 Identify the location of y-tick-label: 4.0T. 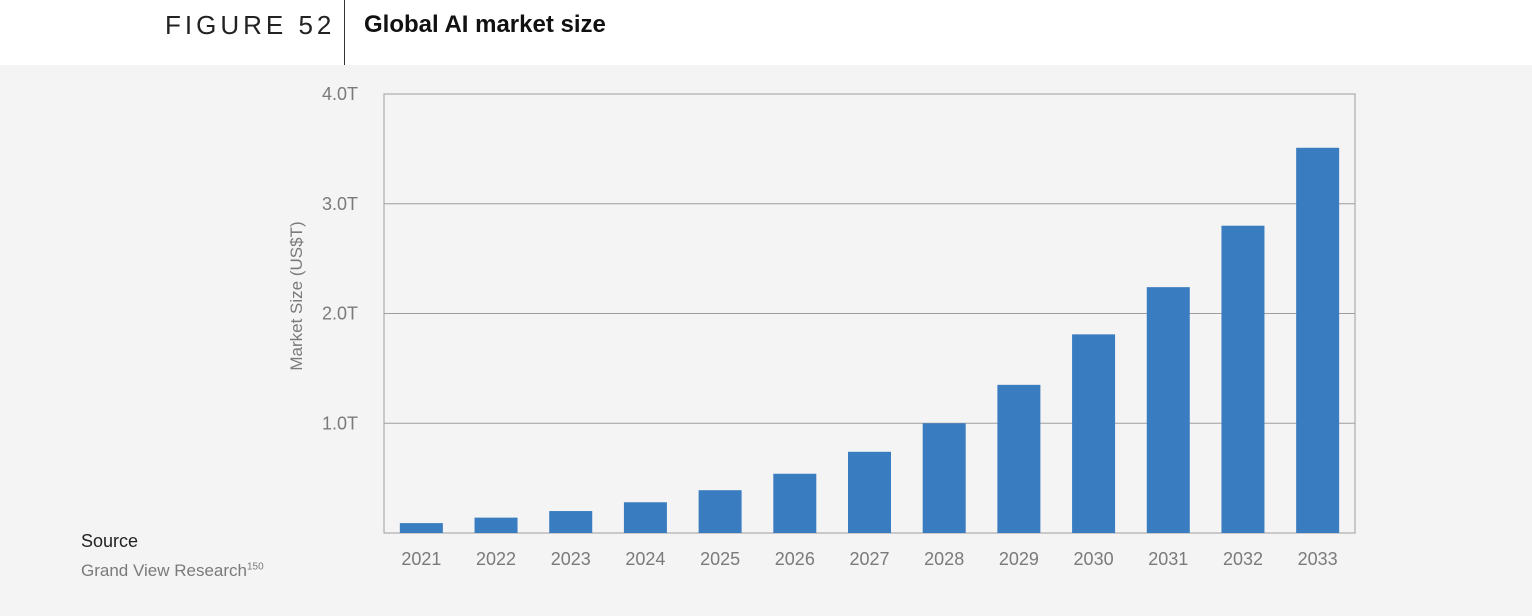
(340, 94).